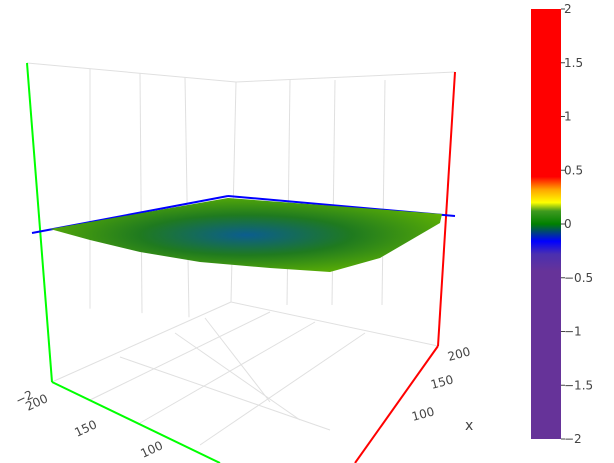 This screenshot has width=614, height=463. I want to click on y-tick: 100, so click(151, 449).